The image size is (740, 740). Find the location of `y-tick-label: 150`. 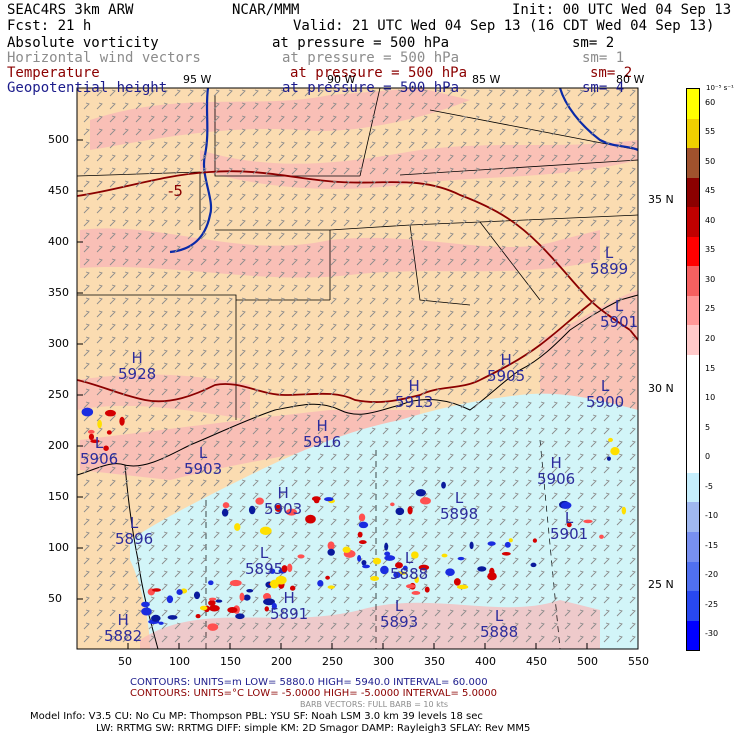

y-tick-label: 150 is located at coordinates (58, 496).